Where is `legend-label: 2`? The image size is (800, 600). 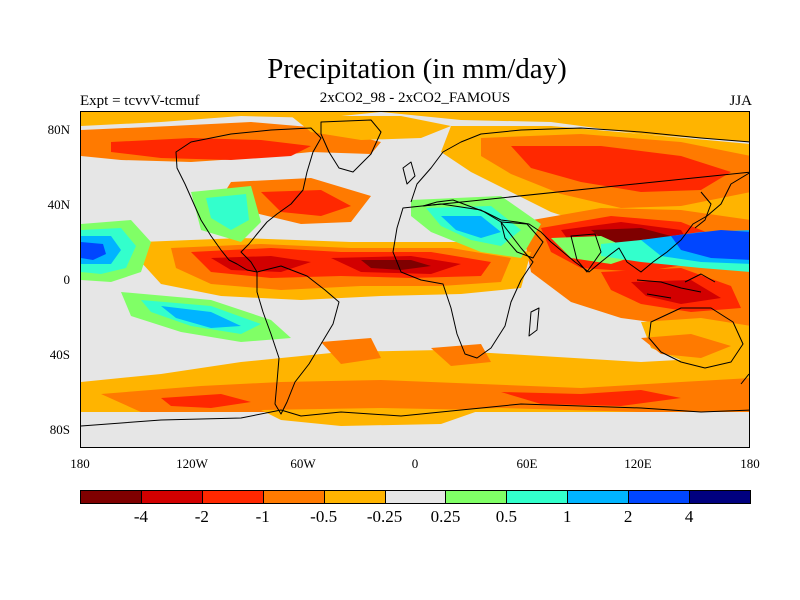
legend-label: 2 is located at coordinates (628, 516).